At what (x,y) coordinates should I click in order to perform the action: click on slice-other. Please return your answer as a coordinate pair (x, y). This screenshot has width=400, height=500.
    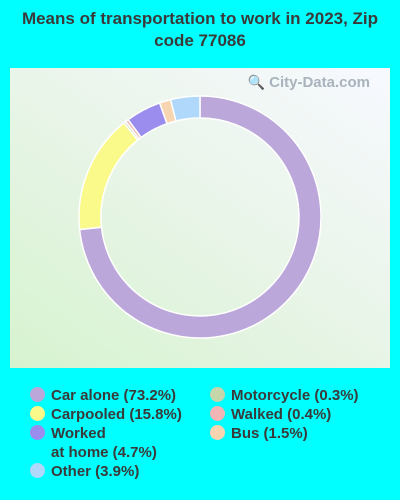
    Looking at the image, I should click on (185, 108).